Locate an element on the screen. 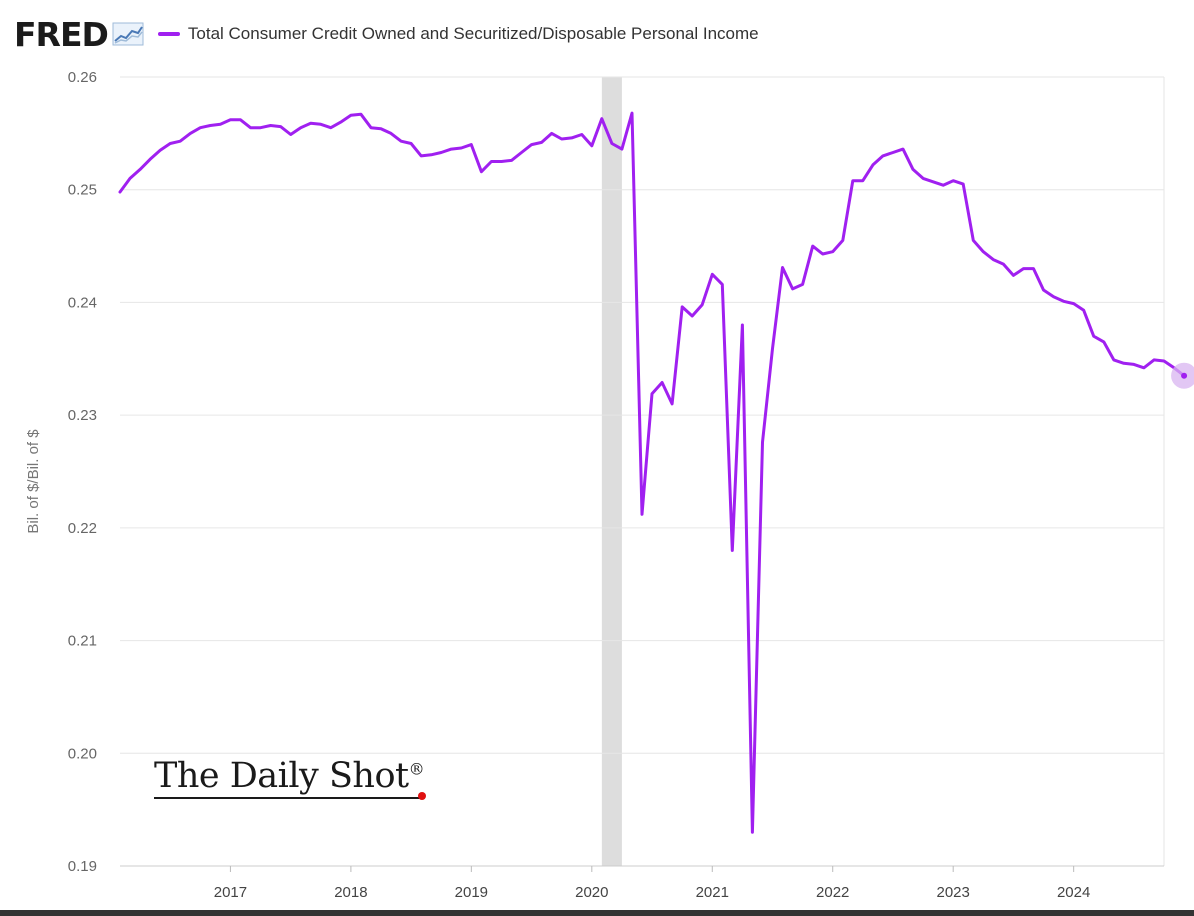  recession-band is located at coordinates (611, 471).